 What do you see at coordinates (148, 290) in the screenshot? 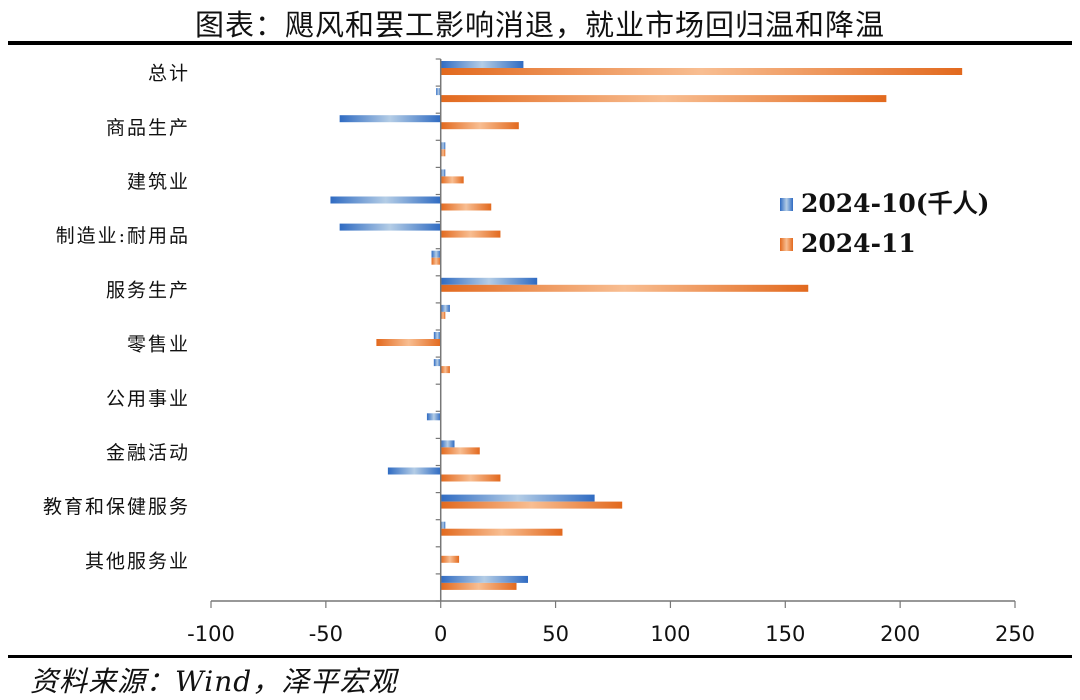
I see `category-label: 服务生产` at bounding box center [148, 290].